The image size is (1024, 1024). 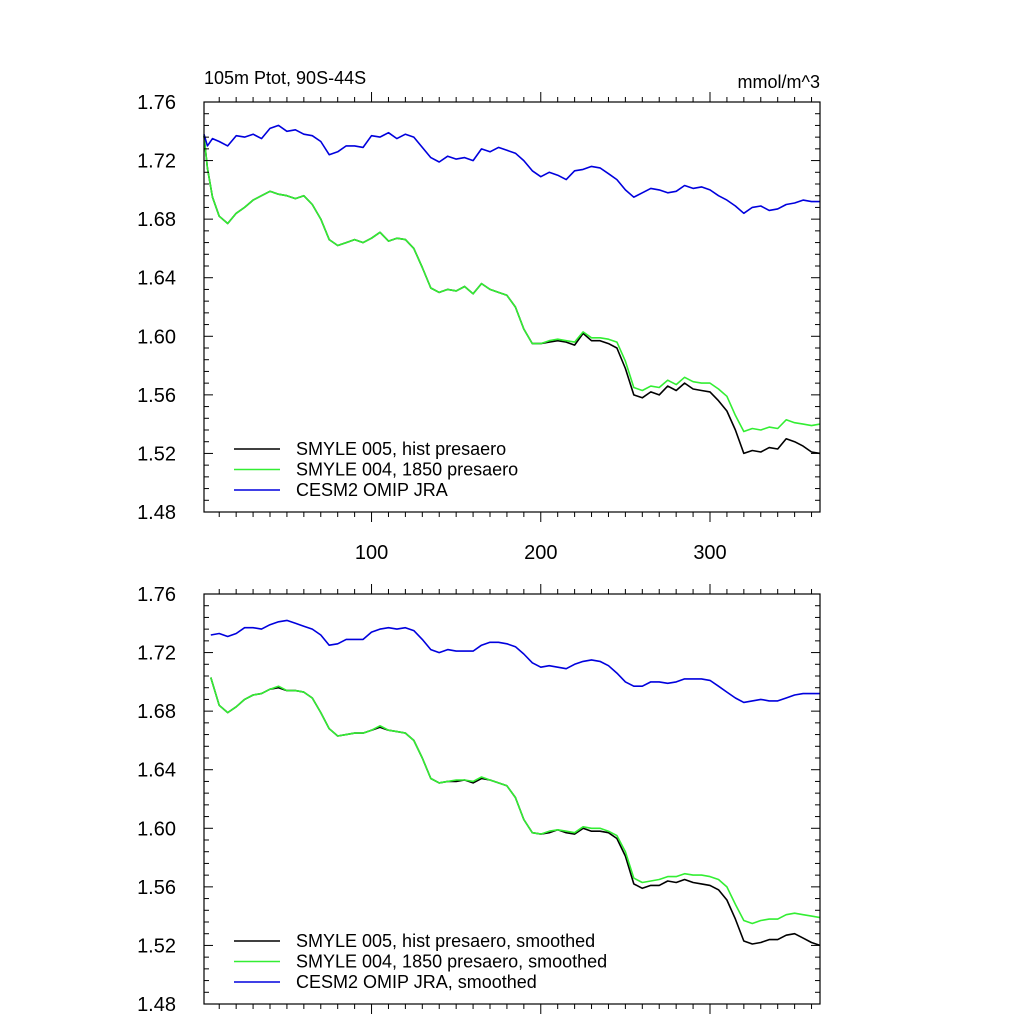 I want to click on legend-label: SMYLE 004, 1850 presaero, so click(x=407, y=470).